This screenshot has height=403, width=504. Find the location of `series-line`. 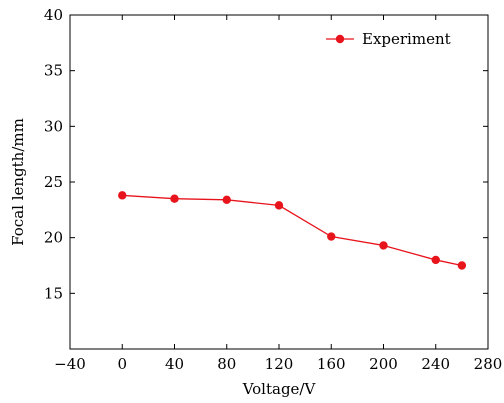

series-line is located at coordinates (292, 230).